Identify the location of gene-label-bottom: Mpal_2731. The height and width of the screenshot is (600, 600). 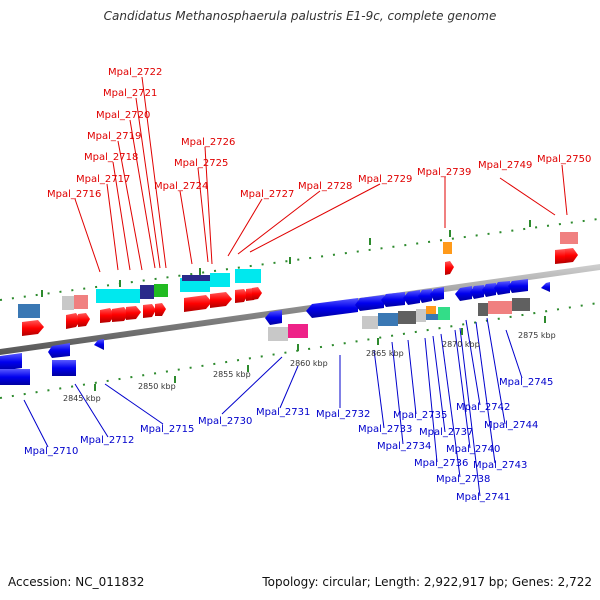
(283, 412).